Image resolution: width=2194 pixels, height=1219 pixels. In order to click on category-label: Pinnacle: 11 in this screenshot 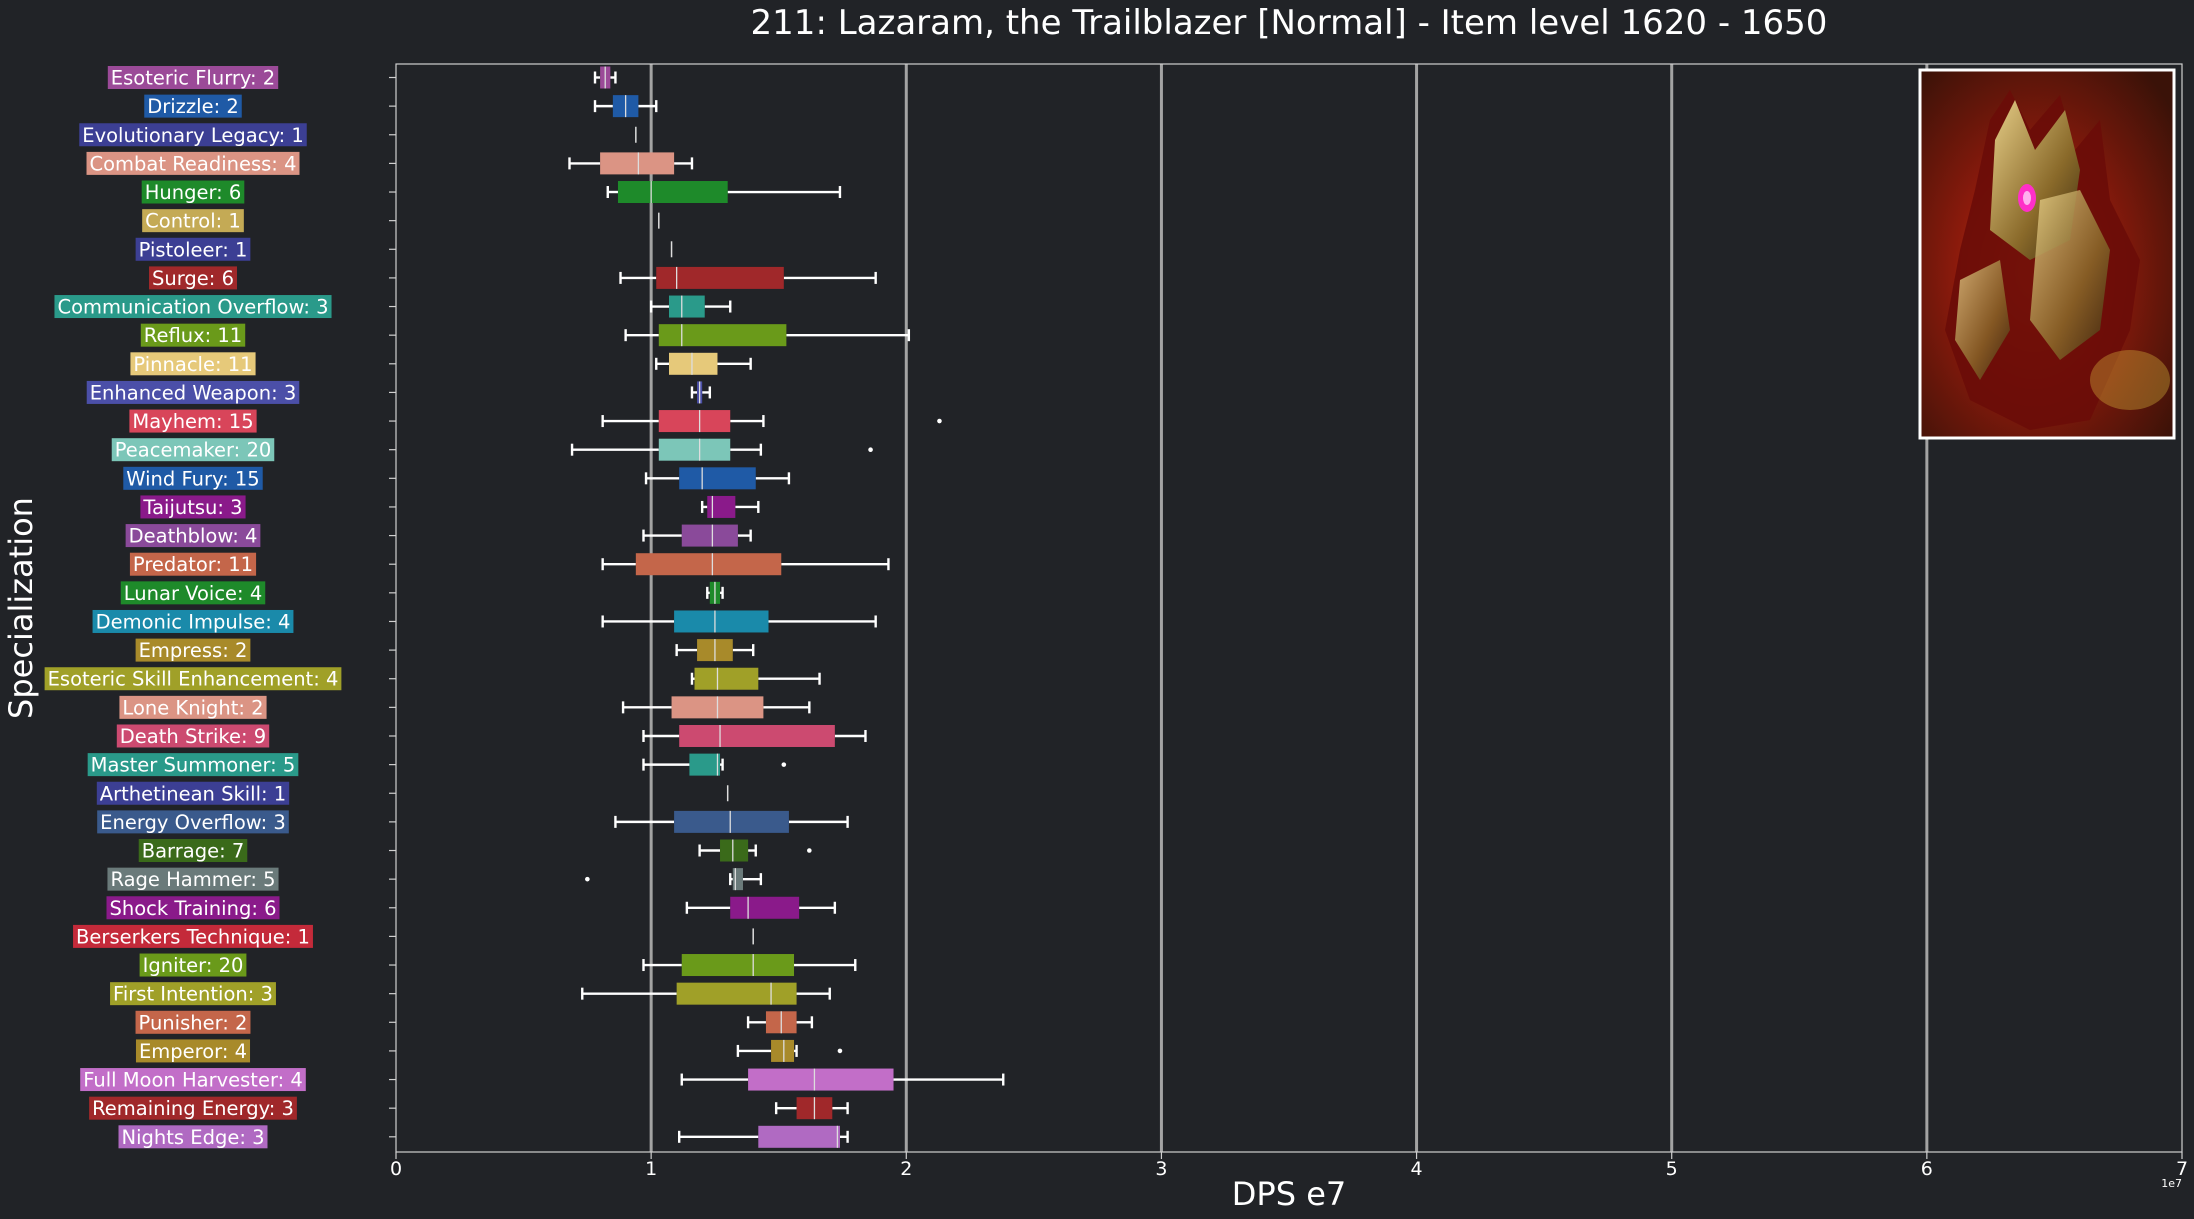, I will do `click(193, 364)`.